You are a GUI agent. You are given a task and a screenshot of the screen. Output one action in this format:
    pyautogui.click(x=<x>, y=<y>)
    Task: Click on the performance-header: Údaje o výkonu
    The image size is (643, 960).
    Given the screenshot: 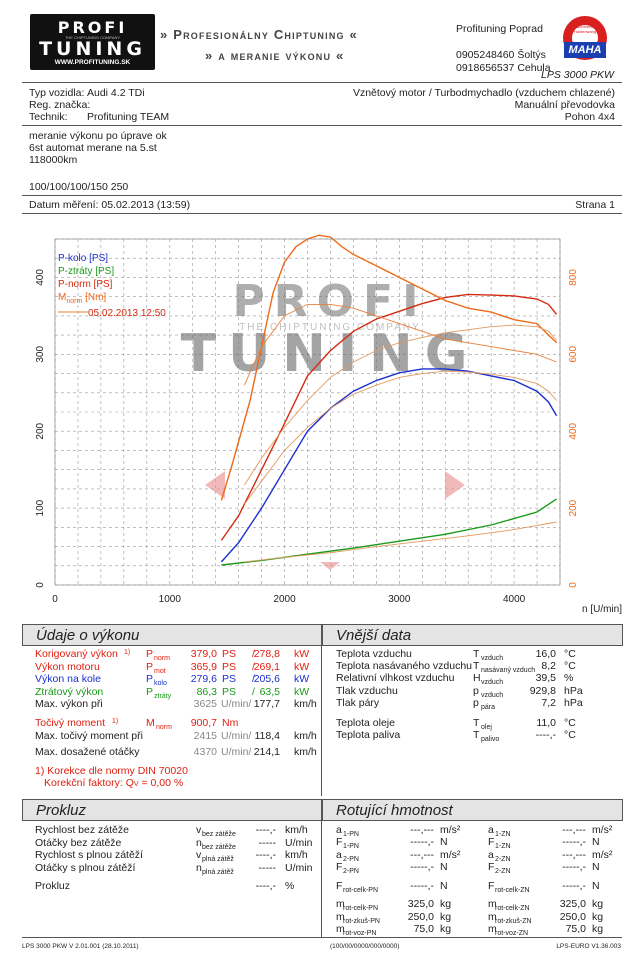 What is the action you would take?
    pyautogui.click(x=172, y=635)
    